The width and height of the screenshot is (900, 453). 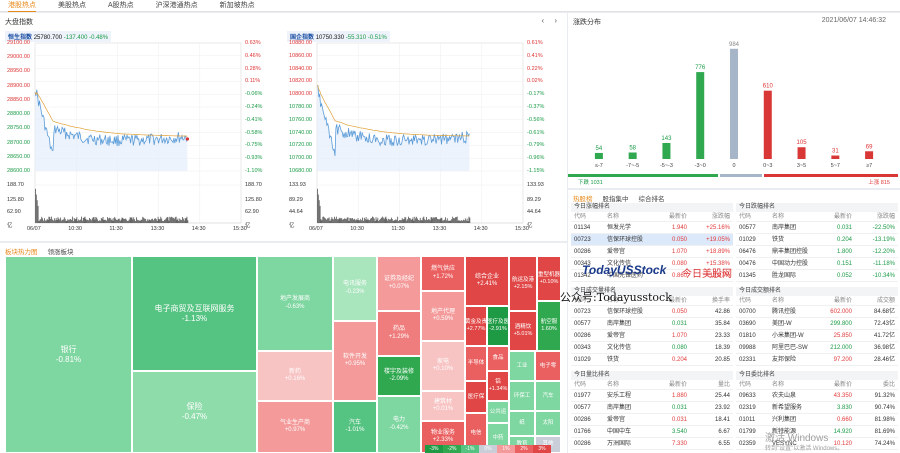 I want to click on table-row: 06476 鼎丰集团控股 1.800 -12.20%, so click(x=817, y=252).